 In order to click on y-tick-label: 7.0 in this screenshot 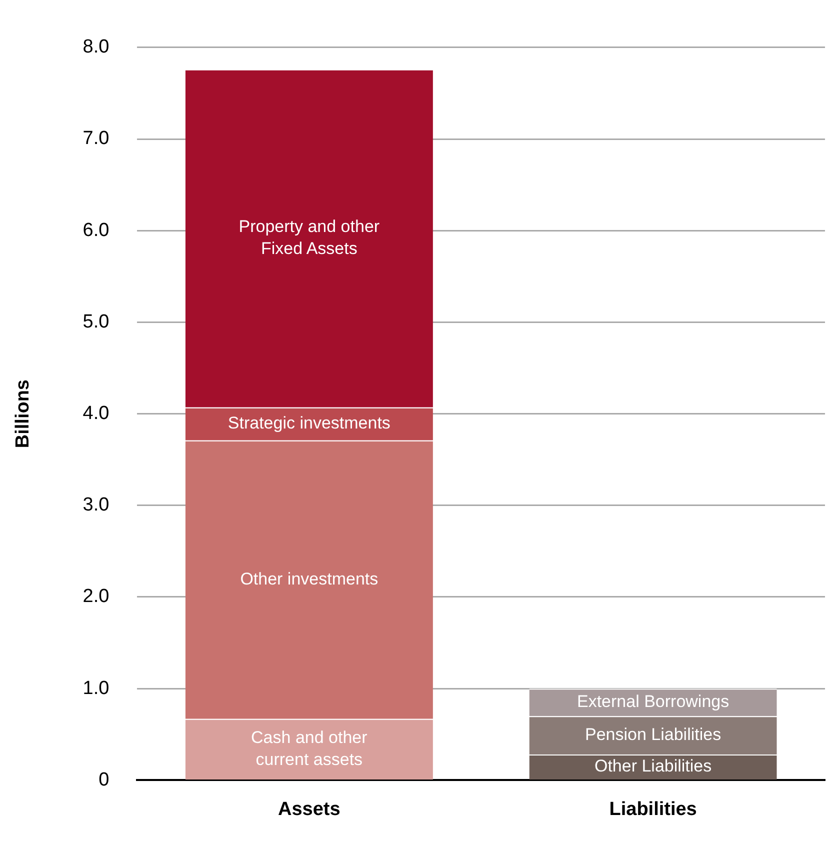, I will do `click(96, 139)`.